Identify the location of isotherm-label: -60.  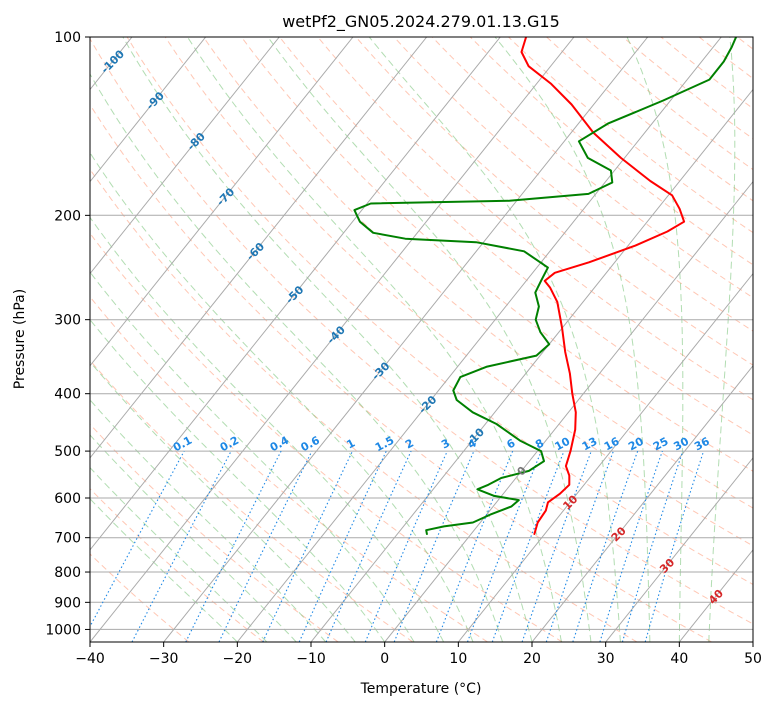
(255, 251).